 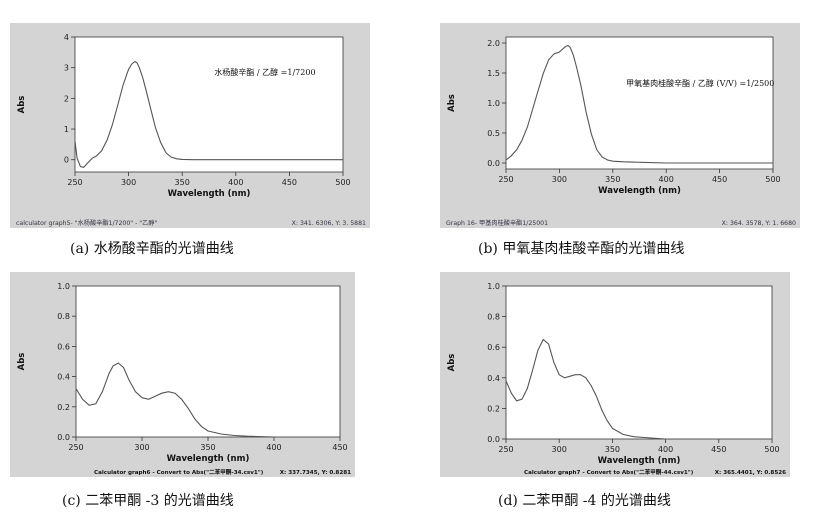 I want to click on chart-annotation: 水杨酸辛酯 / 乙醇 =1/7200, so click(x=264, y=72).